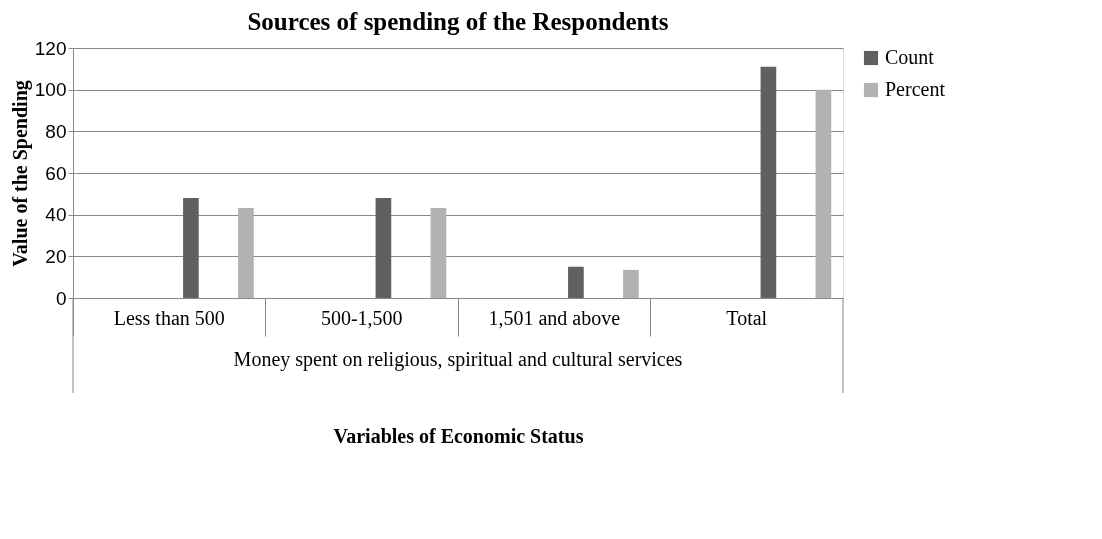 The width and height of the screenshot is (1102, 539). I want to click on y-tick-label: 0, so click(61, 298).